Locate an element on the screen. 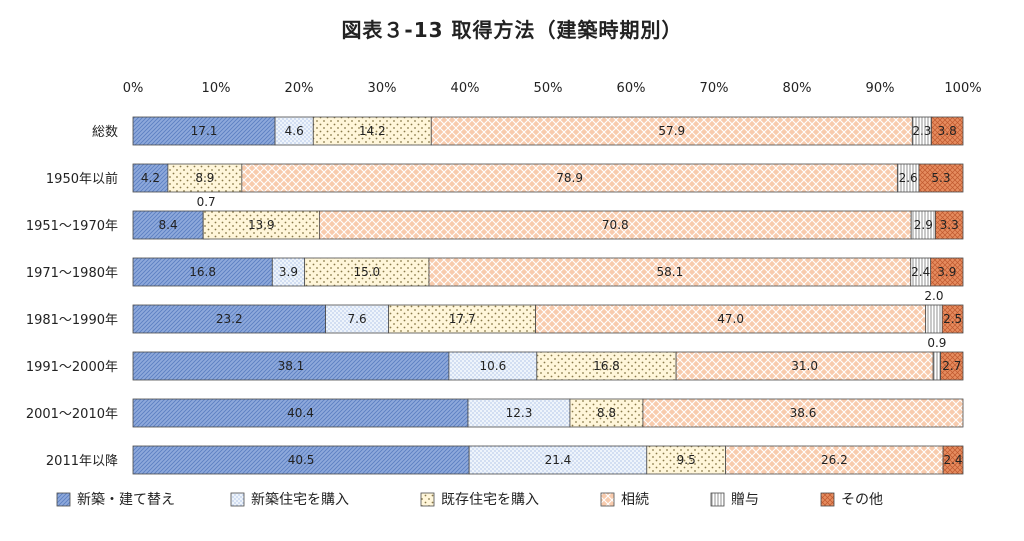 The width and height of the screenshot is (1024, 541). x-tick-label: 70% is located at coordinates (714, 88).